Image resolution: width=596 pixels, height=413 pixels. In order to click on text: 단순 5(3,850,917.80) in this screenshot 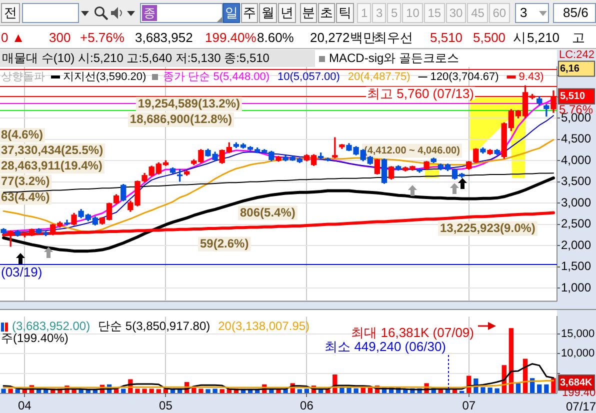, I will do `click(154, 325)`.